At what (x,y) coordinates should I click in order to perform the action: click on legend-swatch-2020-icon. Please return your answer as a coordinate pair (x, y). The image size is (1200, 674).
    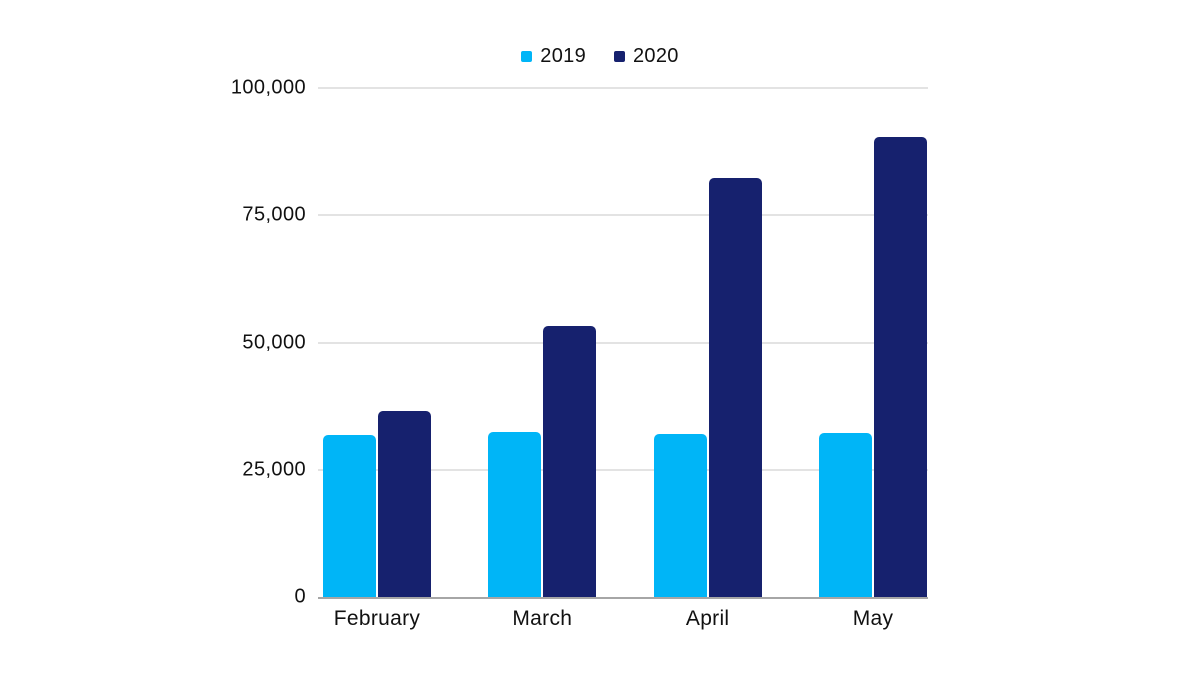
    Looking at the image, I should click on (619, 56).